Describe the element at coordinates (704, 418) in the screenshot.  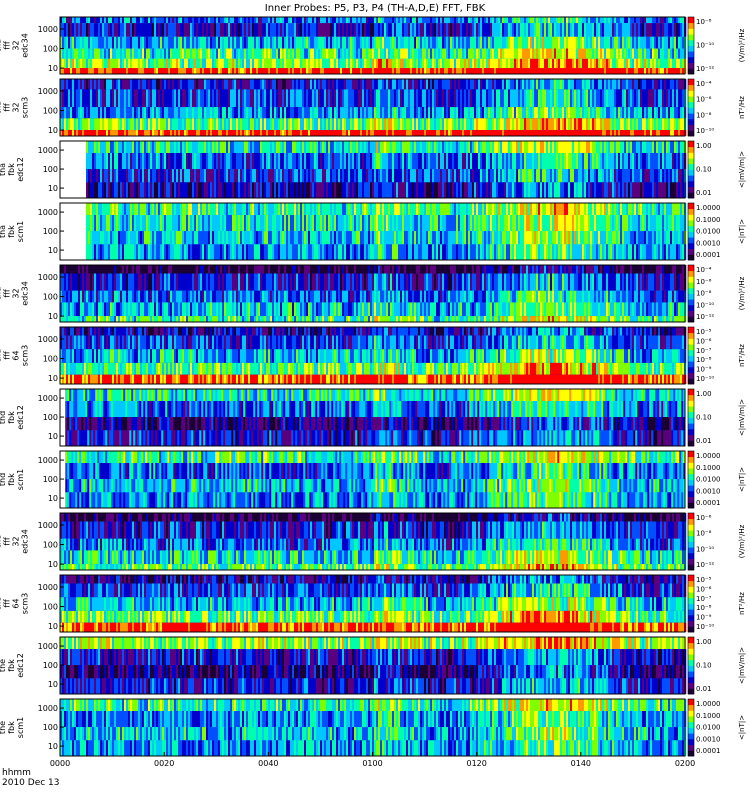
I see `colorbar-label: 0.10` at that location.